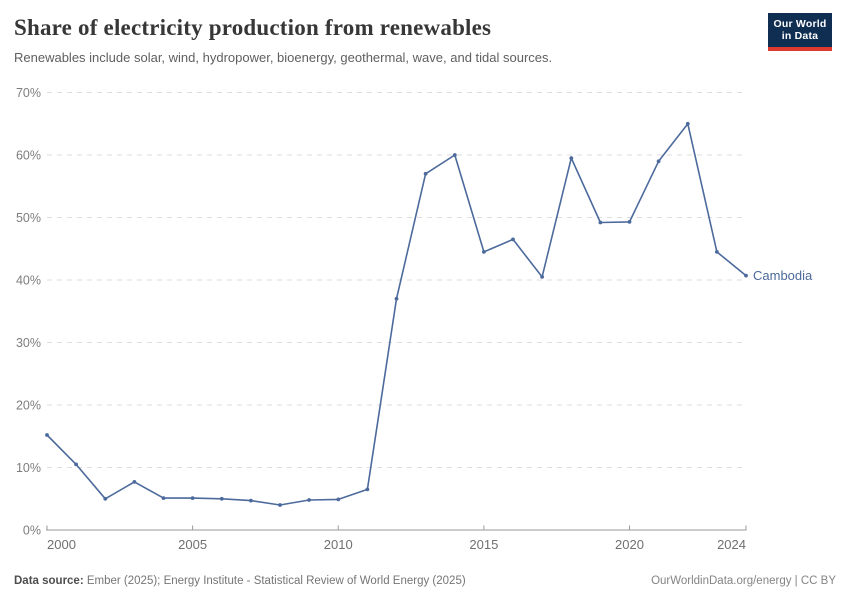  What do you see at coordinates (338, 499) in the screenshot?
I see `data-point-2010` at bounding box center [338, 499].